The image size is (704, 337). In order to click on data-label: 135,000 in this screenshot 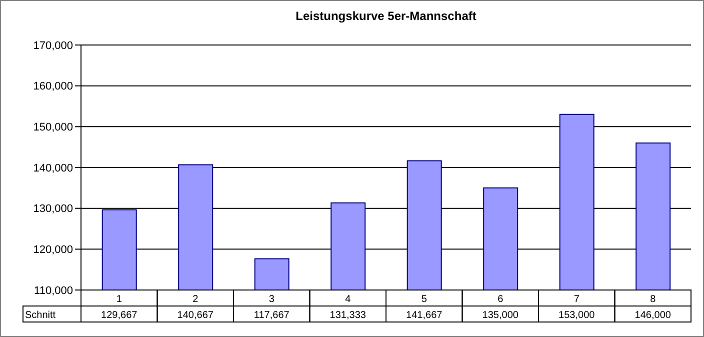, I will do `click(500, 315)`.